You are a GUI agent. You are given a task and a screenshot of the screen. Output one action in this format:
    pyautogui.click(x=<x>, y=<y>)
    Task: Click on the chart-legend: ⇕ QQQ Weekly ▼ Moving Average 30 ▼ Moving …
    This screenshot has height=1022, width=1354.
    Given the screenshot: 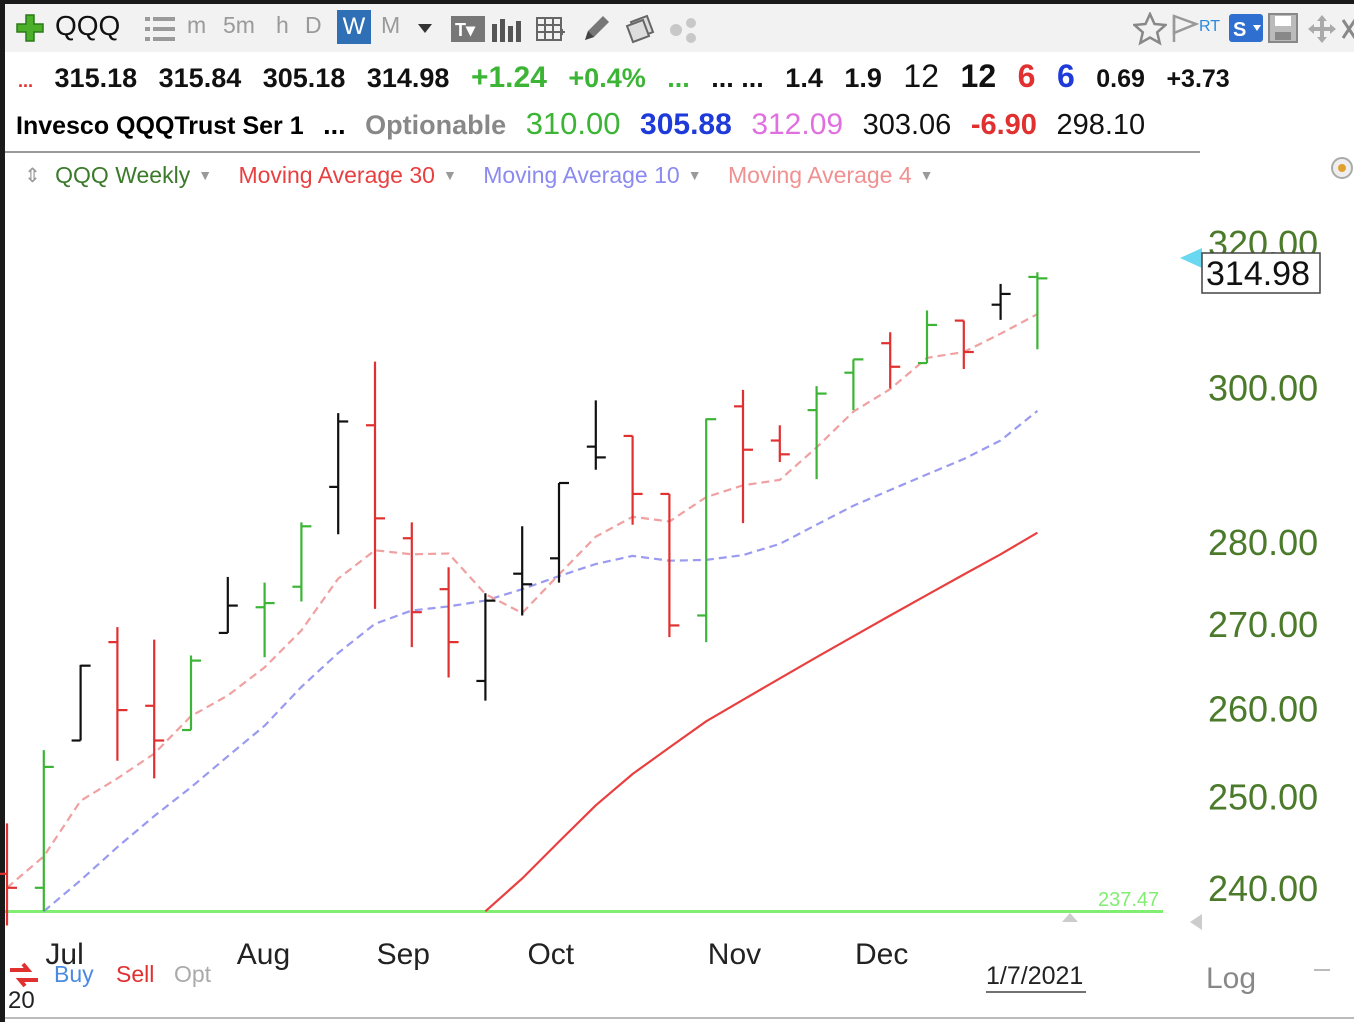 What is the action you would take?
    pyautogui.click(x=489, y=175)
    